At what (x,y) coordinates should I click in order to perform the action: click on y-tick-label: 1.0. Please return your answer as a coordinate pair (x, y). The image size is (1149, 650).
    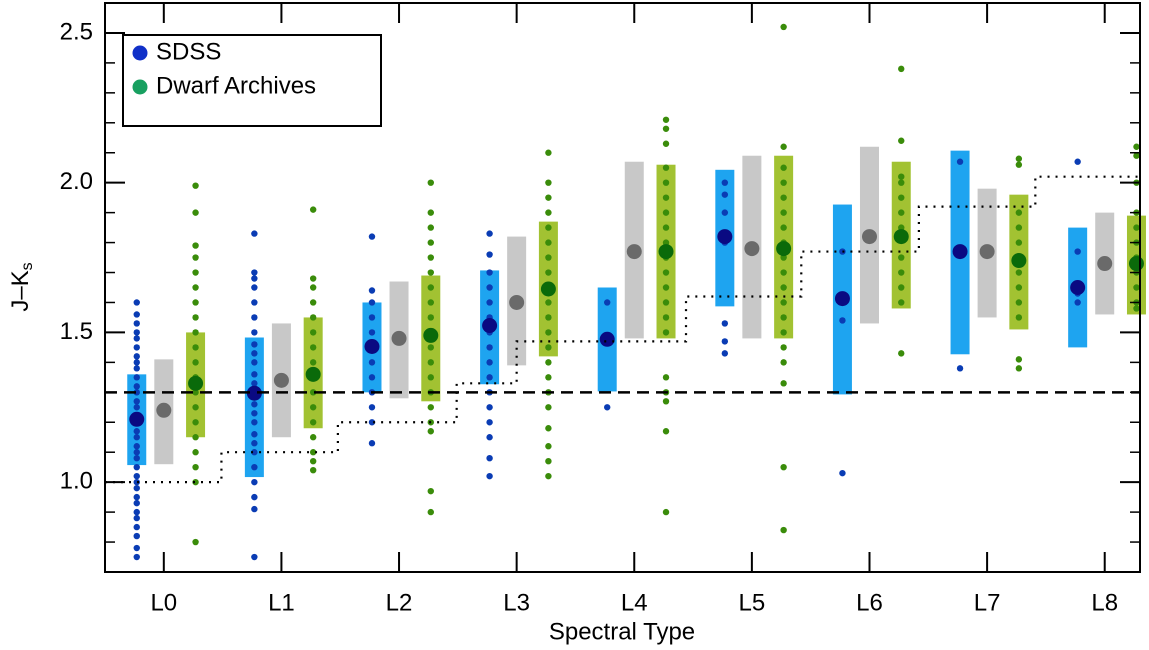
    Looking at the image, I should click on (76, 481).